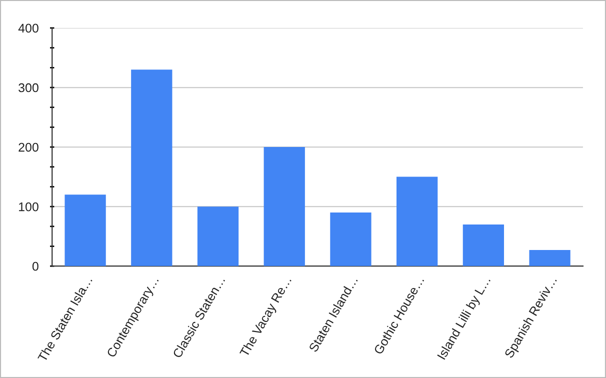  What do you see at coordinates (28, 28) in the screenshot?
I see `y-tick-label: 400` at bounding box center [28, 28].